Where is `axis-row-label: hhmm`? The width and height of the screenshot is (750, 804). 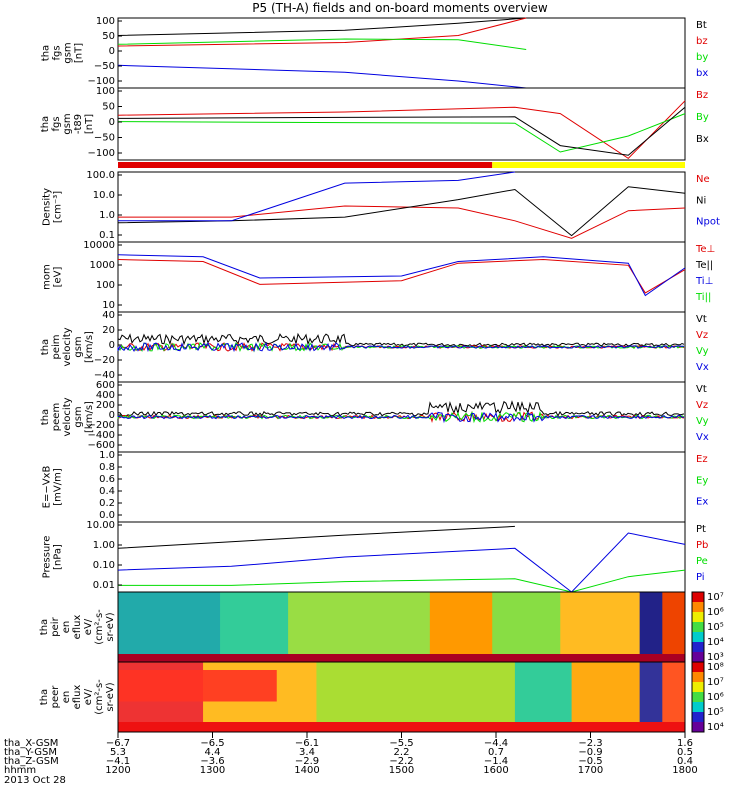
axis-row-label: hhmm is located at coordinates (20, 770).